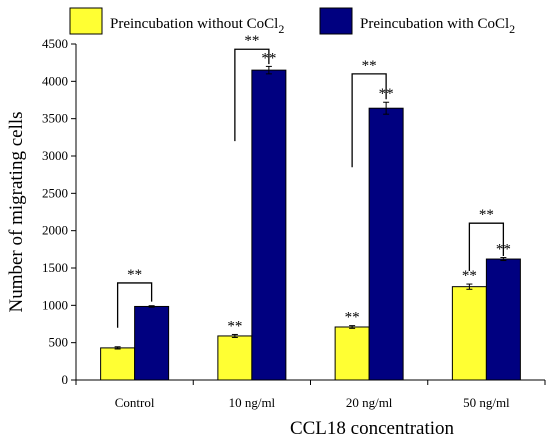 This screenshot has width=550, height=439. I want to click on x-tick-label: Control, so click(135, 402).